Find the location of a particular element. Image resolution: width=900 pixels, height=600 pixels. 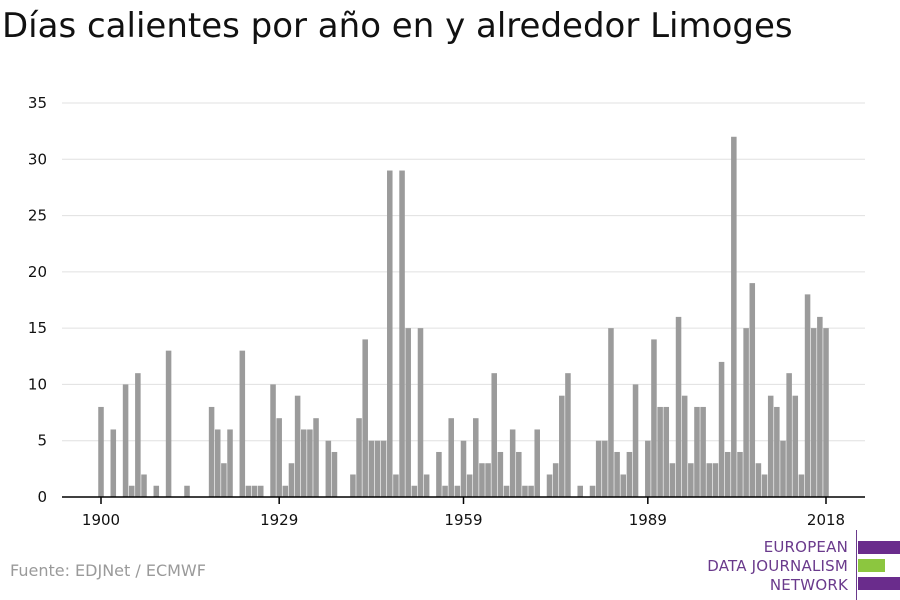

bar-2012 is located at coordinates (789, 435).